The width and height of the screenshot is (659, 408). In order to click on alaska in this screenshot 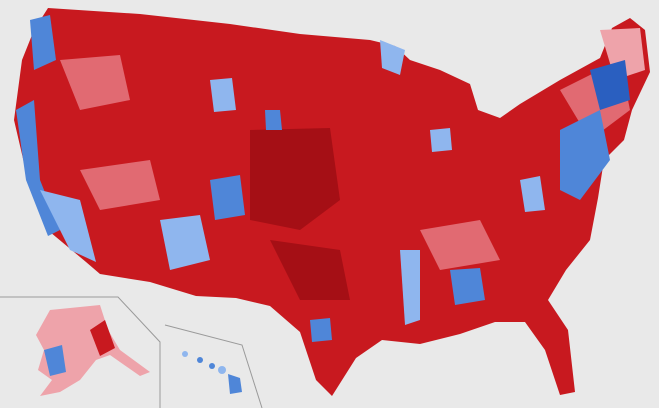, I will do `click(93, 350)`.